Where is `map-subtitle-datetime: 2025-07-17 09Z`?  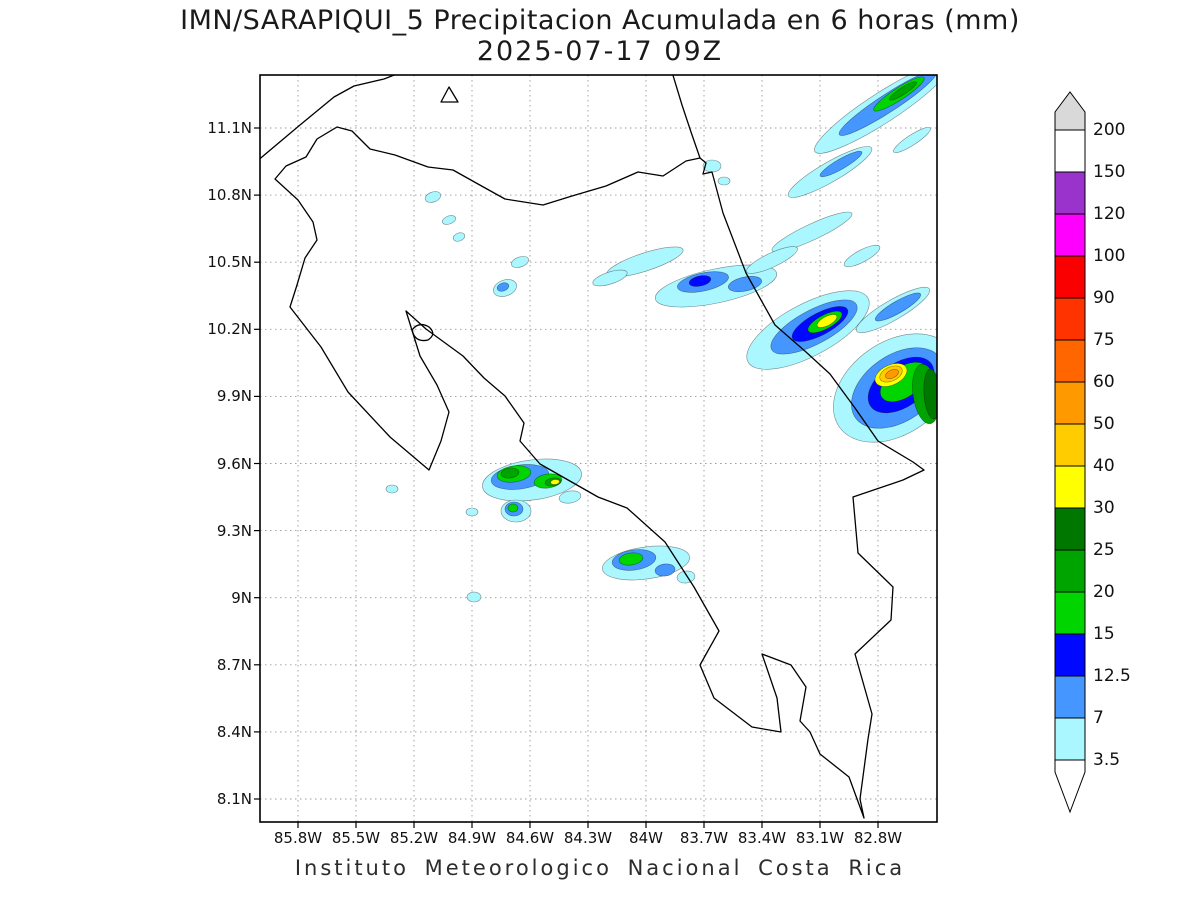 map-subtitle-datetime: 2025-07-17 09Z is located at coordinates (600, 51).